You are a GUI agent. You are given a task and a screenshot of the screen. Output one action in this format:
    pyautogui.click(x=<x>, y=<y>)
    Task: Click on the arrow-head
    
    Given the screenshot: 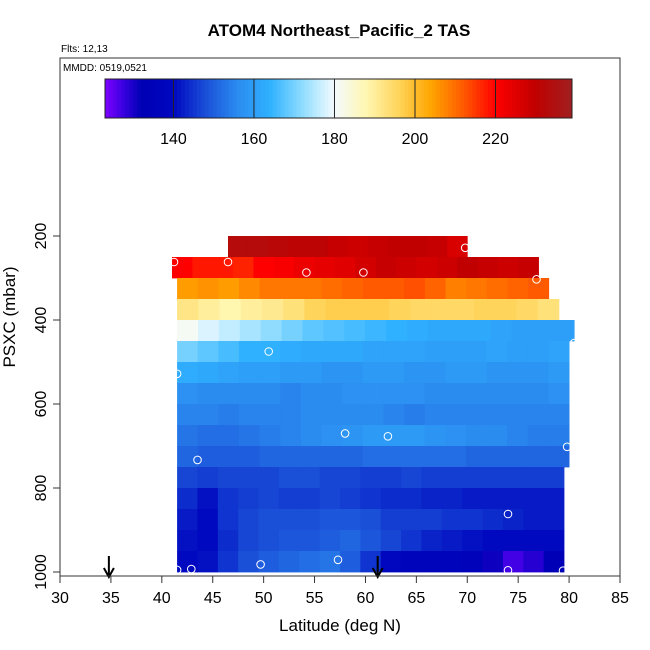 What is the action you would take?
    pyautogui.click(x=377, y=573)
    